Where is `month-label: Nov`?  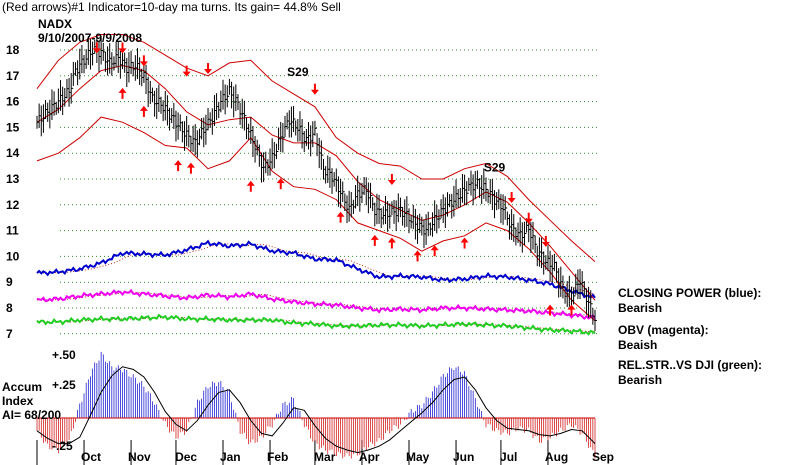
month-label: Nov is located at coordinates (139, 457).